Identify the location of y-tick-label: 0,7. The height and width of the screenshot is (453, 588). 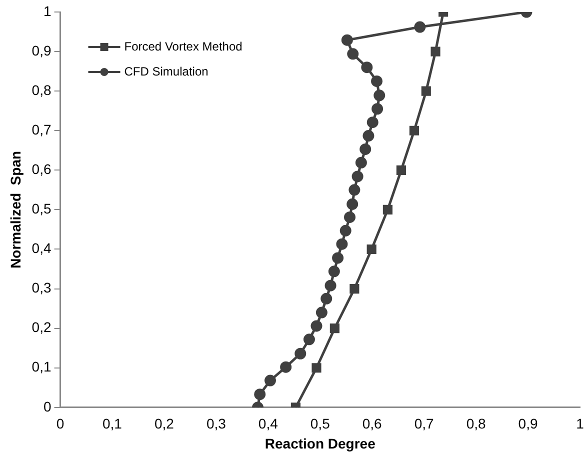
(42, 129).